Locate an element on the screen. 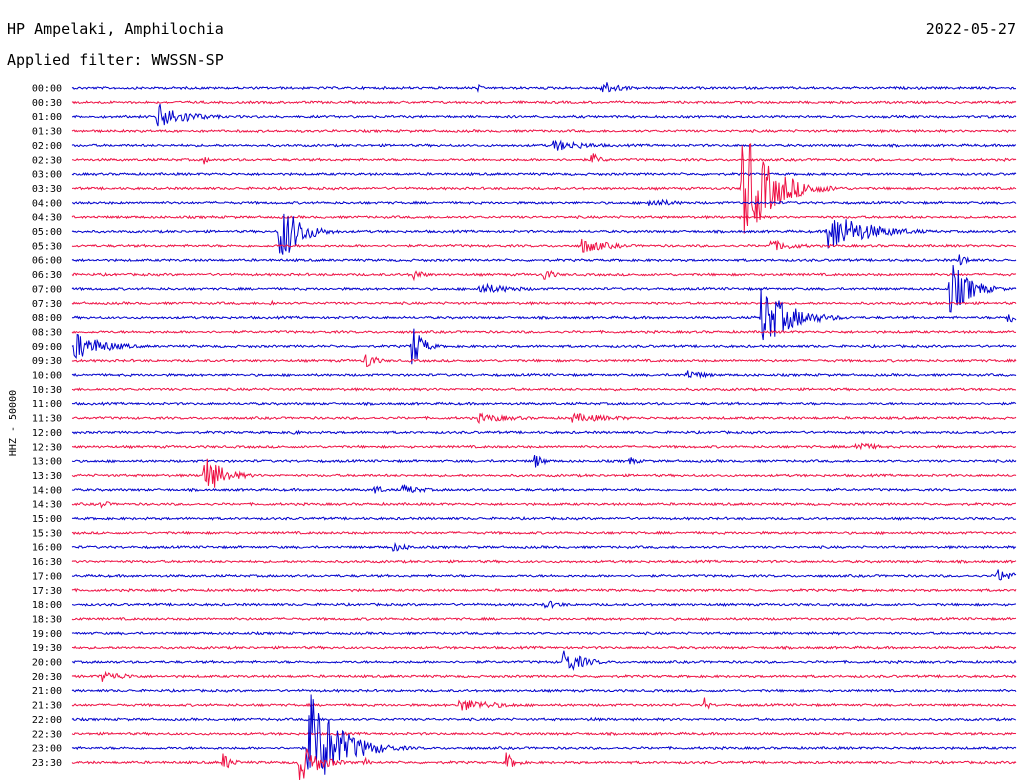 The width and height of the screenshot is (1024, 780). time-tick-label: 11:00 is located at coordinates (47, 404).